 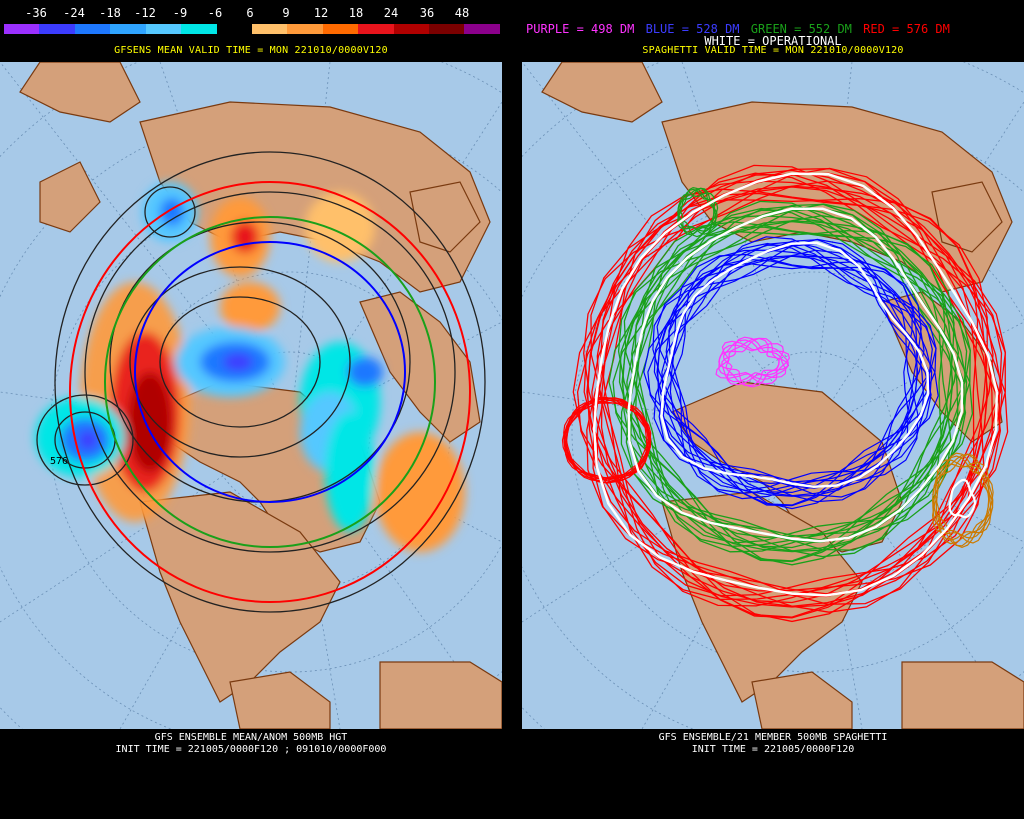 I want to click on right-footer-title: GFS ENSEMBLE/21 MEMBER 500MB SPAGHETTI, so click(x=773, y=737).